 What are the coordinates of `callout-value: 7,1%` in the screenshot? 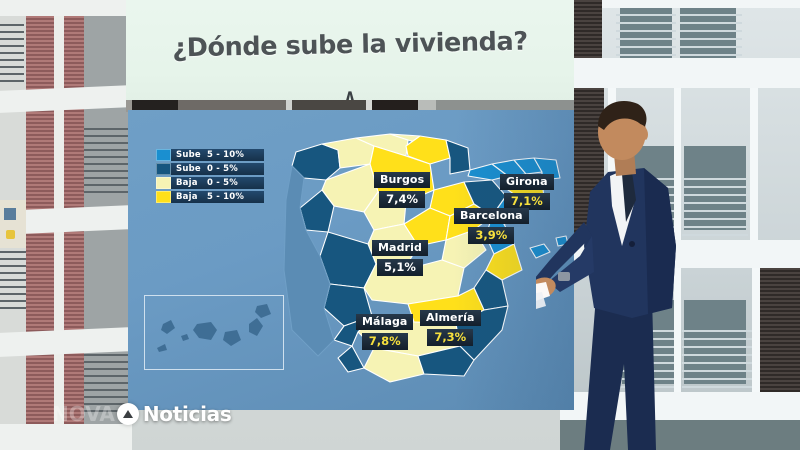 It's located at (526, 201).